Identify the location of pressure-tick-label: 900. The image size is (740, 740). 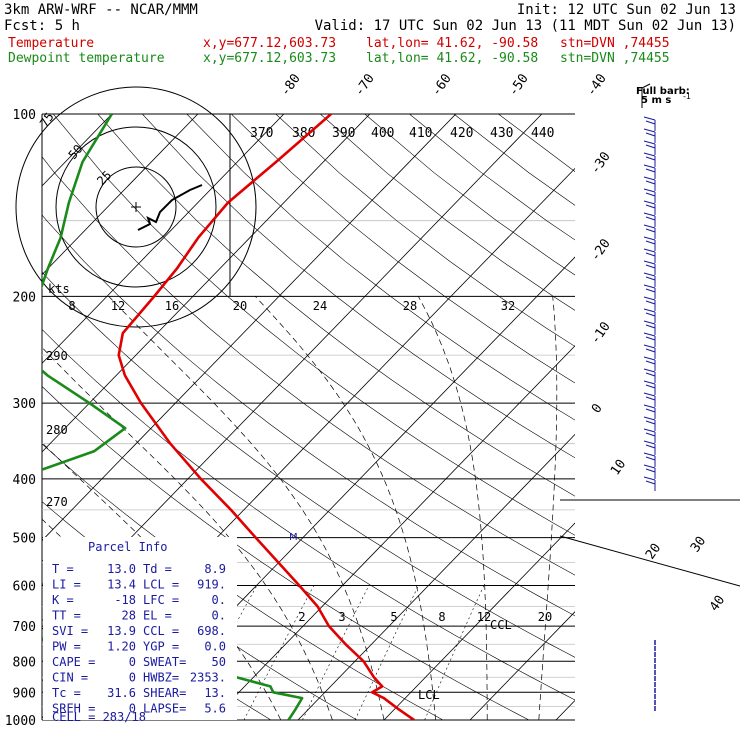
(24, 693).